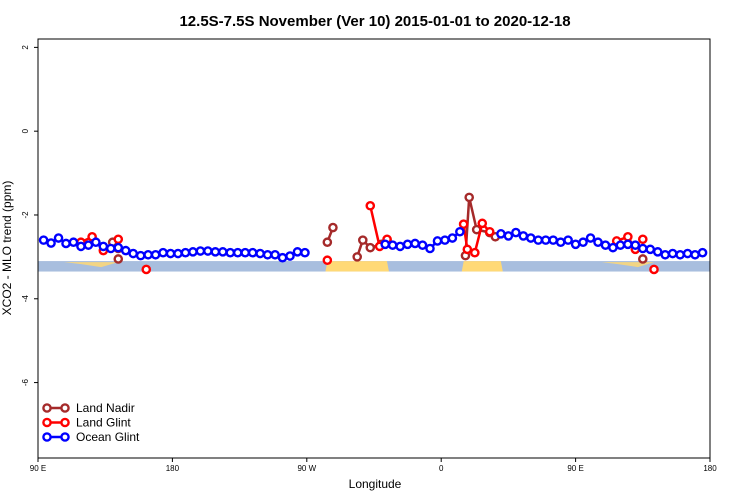 This screenshot has height=500, width=750. What do you see at coordinates (25, 299) in the screenshot?
I see `y-tick-label: -4` at bounding box center [25, 299].